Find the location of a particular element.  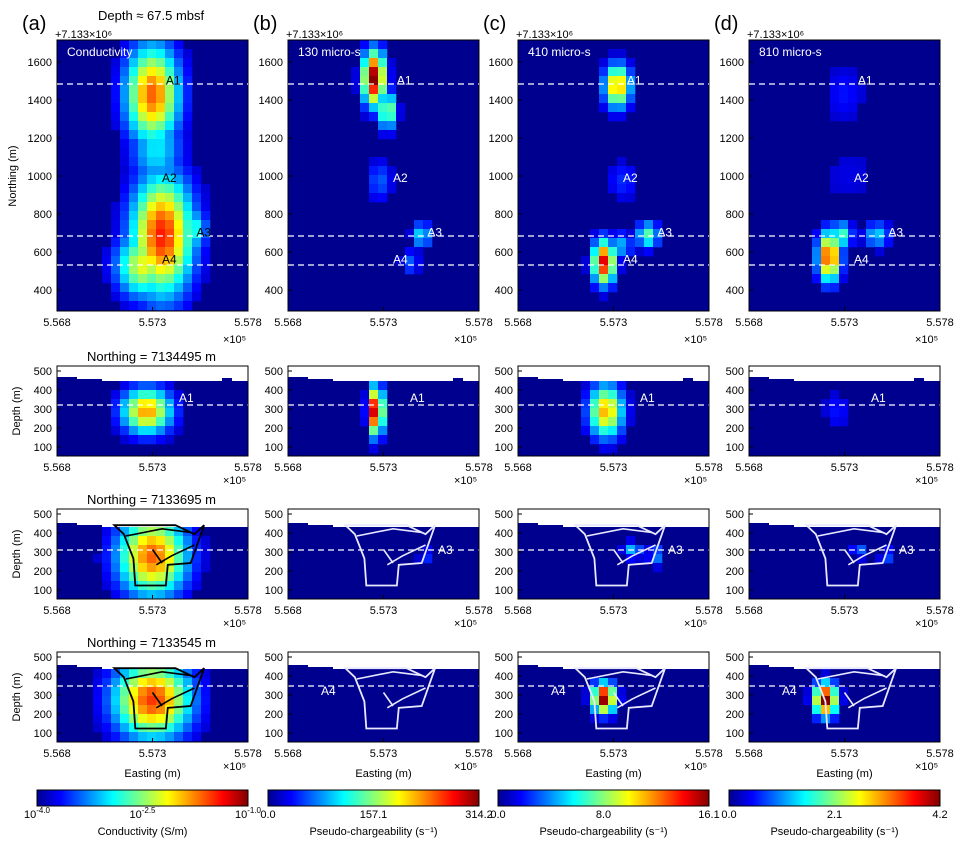

y-tick-label: 1000 is located at coordinates (40, 177).